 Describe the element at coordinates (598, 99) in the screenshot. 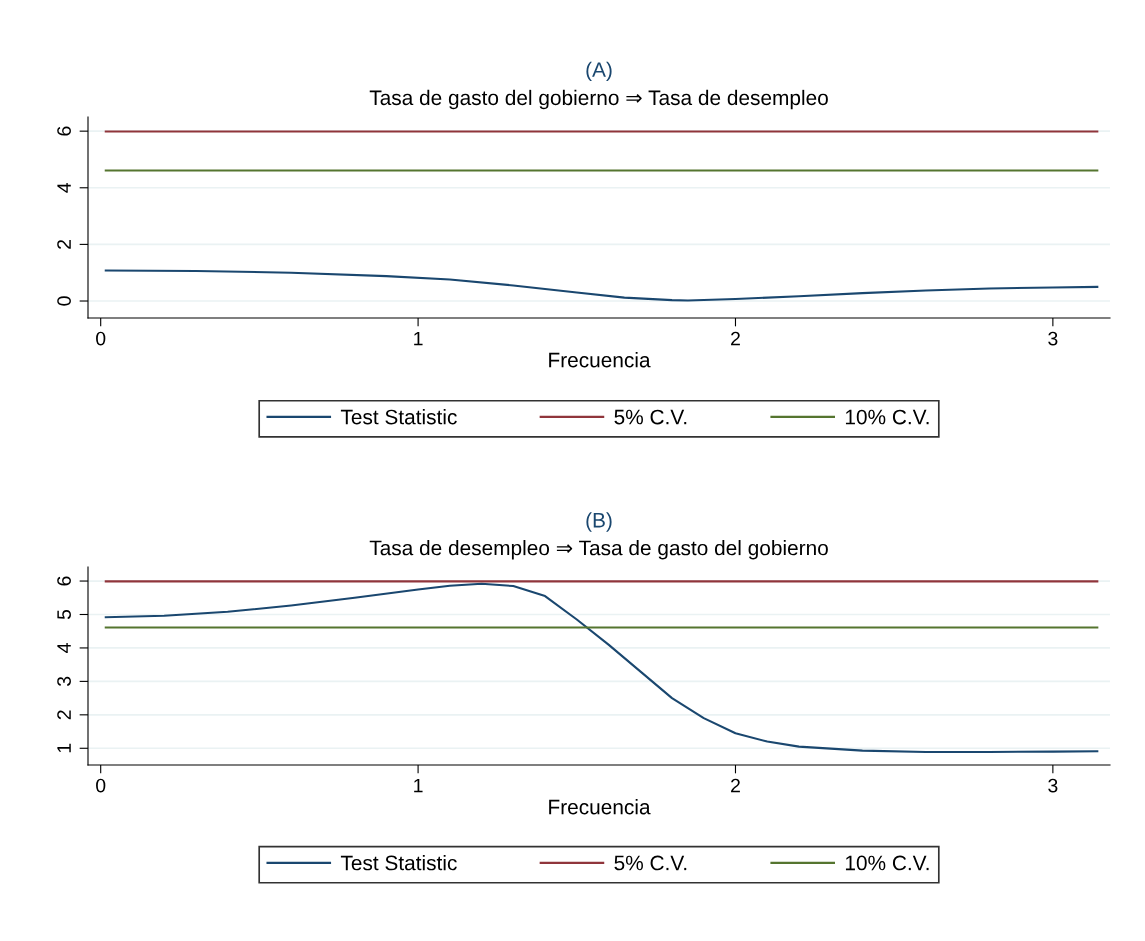

I see `chart-subtitle: Tasa de gasto del gobierno ⇒ Tasa de desempleo` at that location.